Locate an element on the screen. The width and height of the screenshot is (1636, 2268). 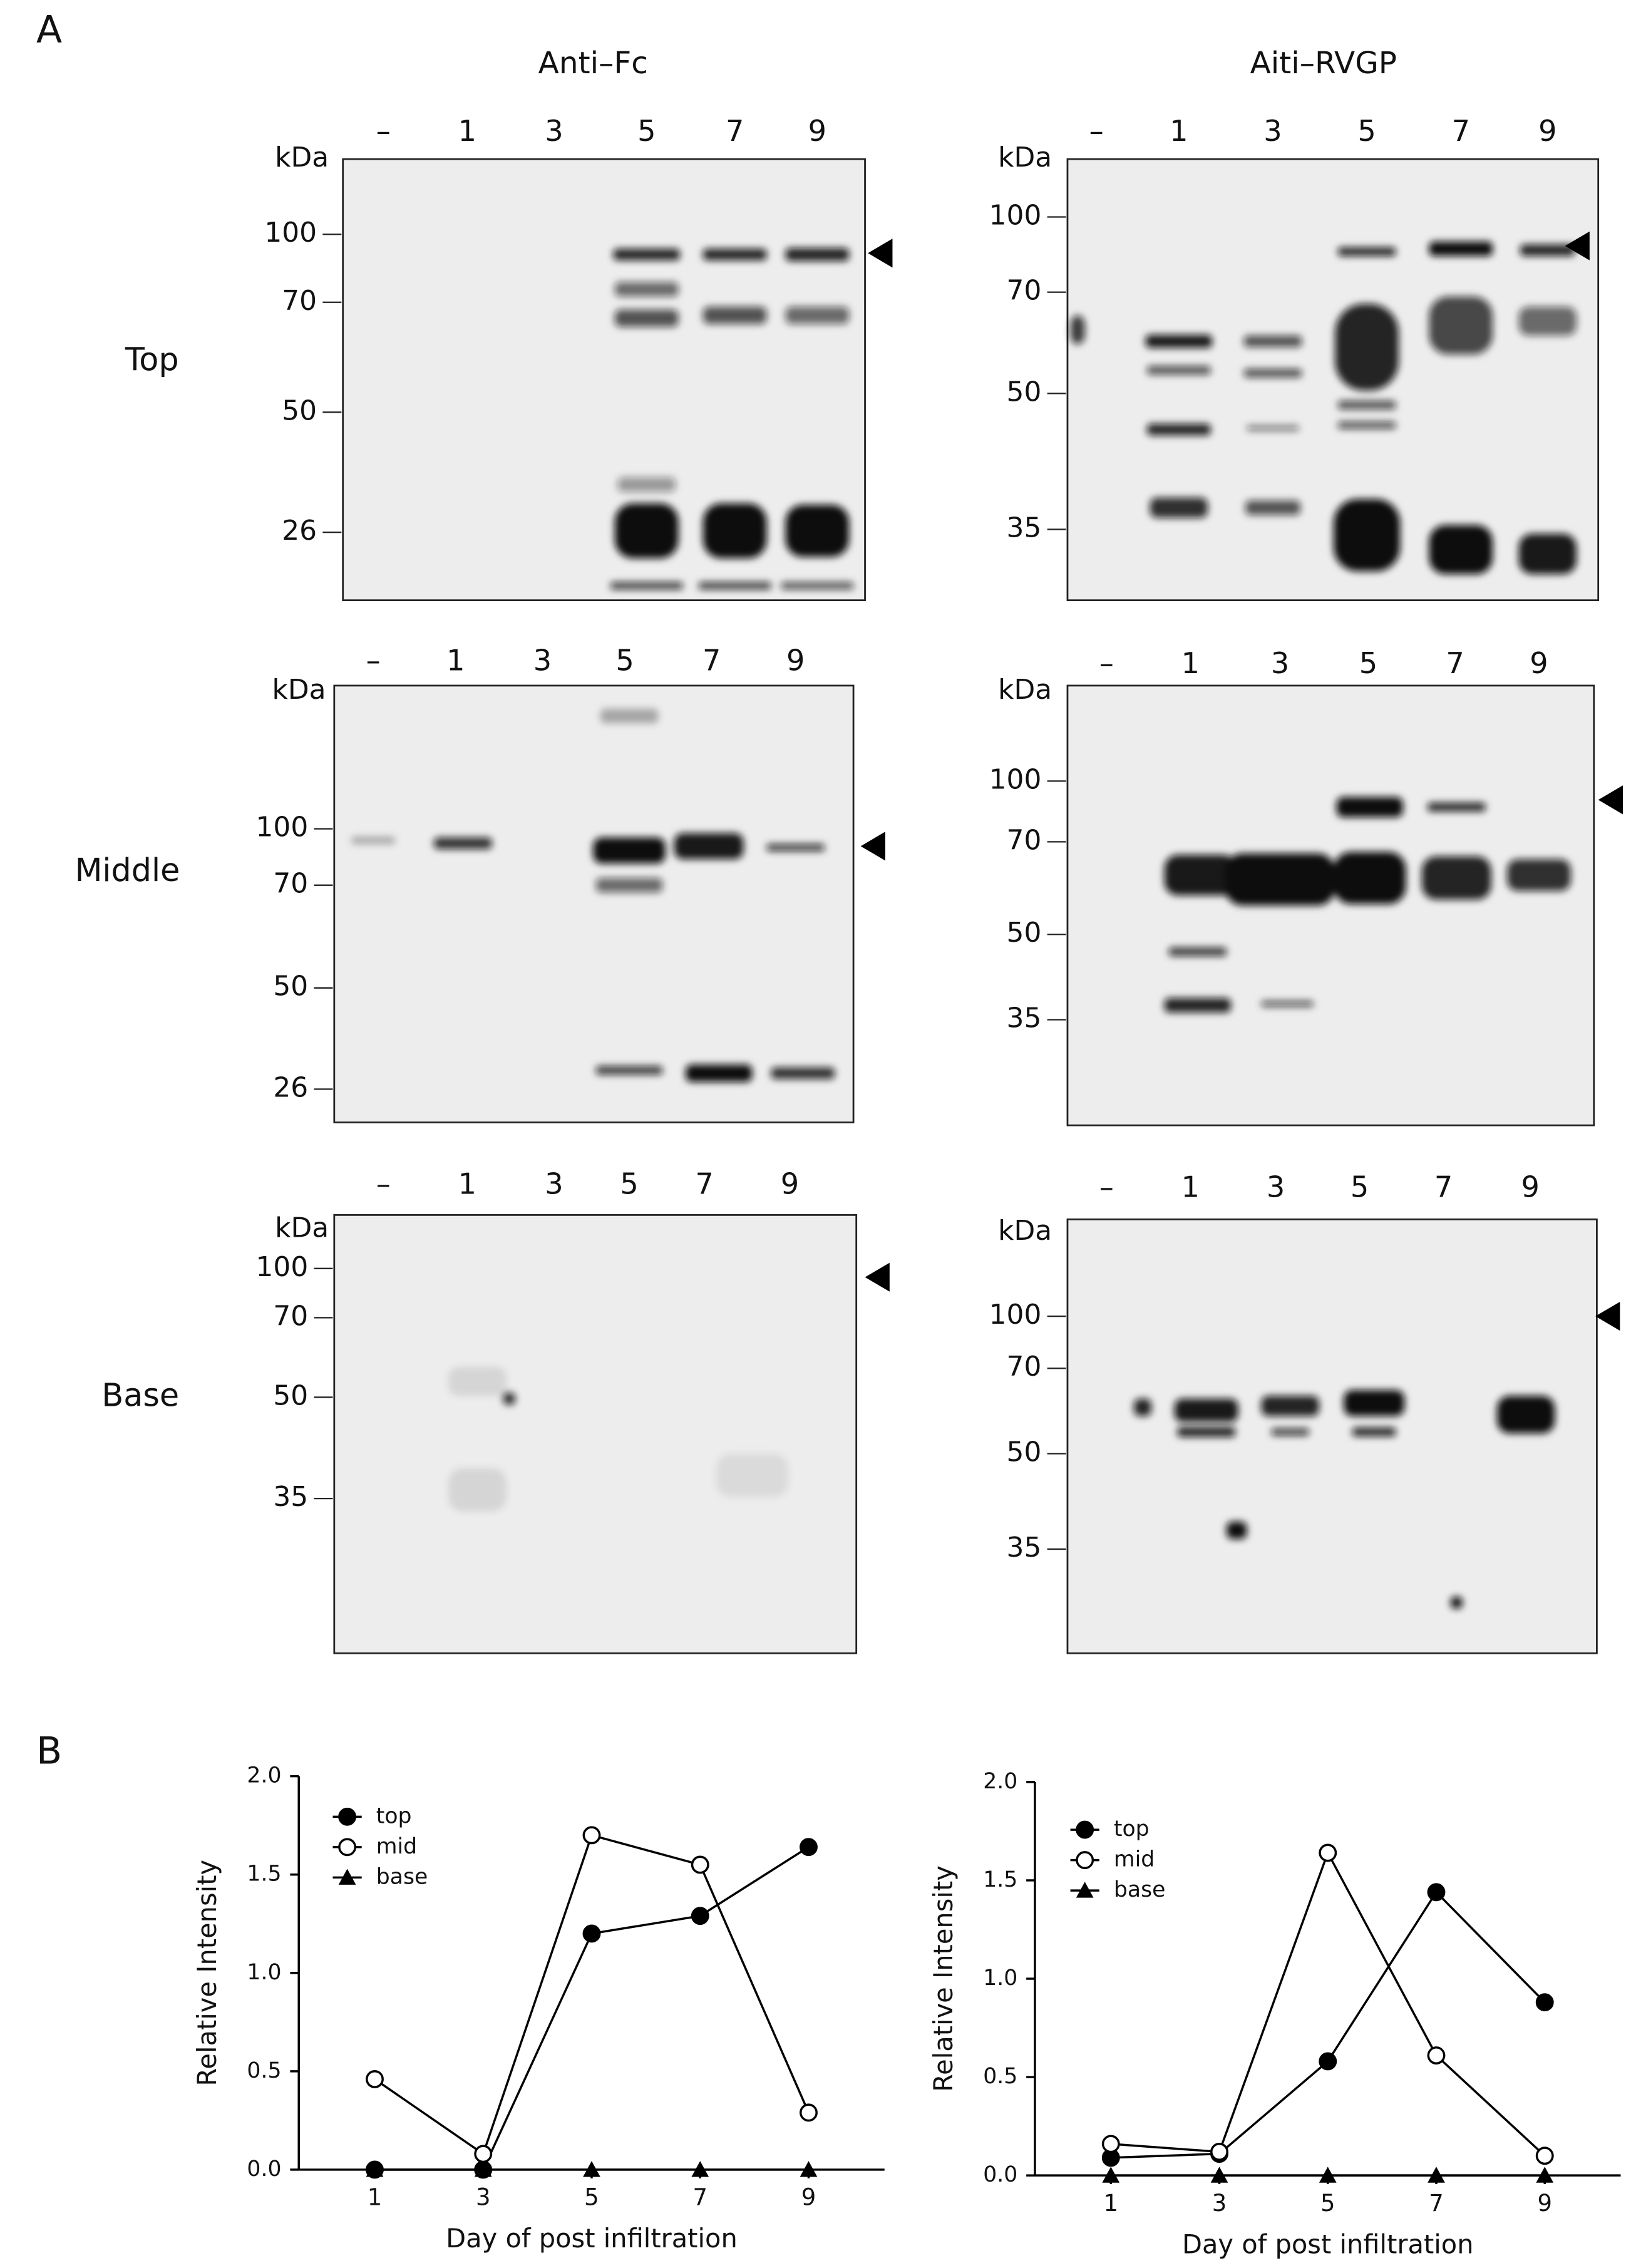
band-arrow is located at coordinates (877, 1277).